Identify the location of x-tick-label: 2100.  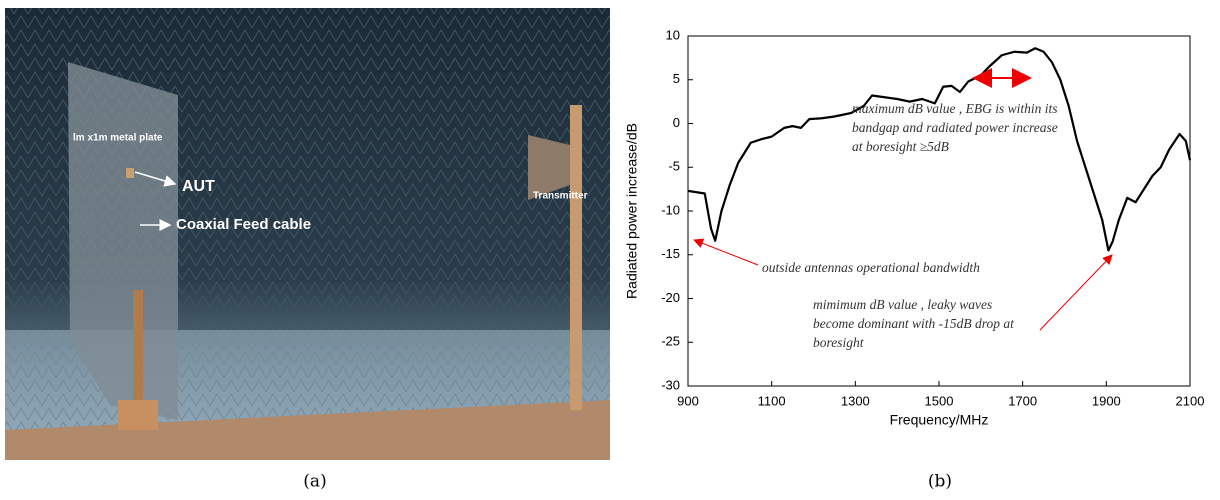
(1190, 400).